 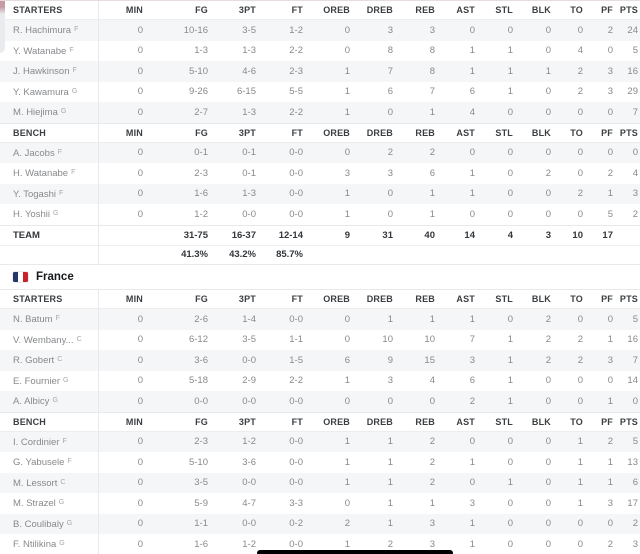 I want to click on player-row: R. Hachimura F 0 10-16 3-5 1-2 0 3 3 0 0 0 0 2 24, so click(x=320, y=30).